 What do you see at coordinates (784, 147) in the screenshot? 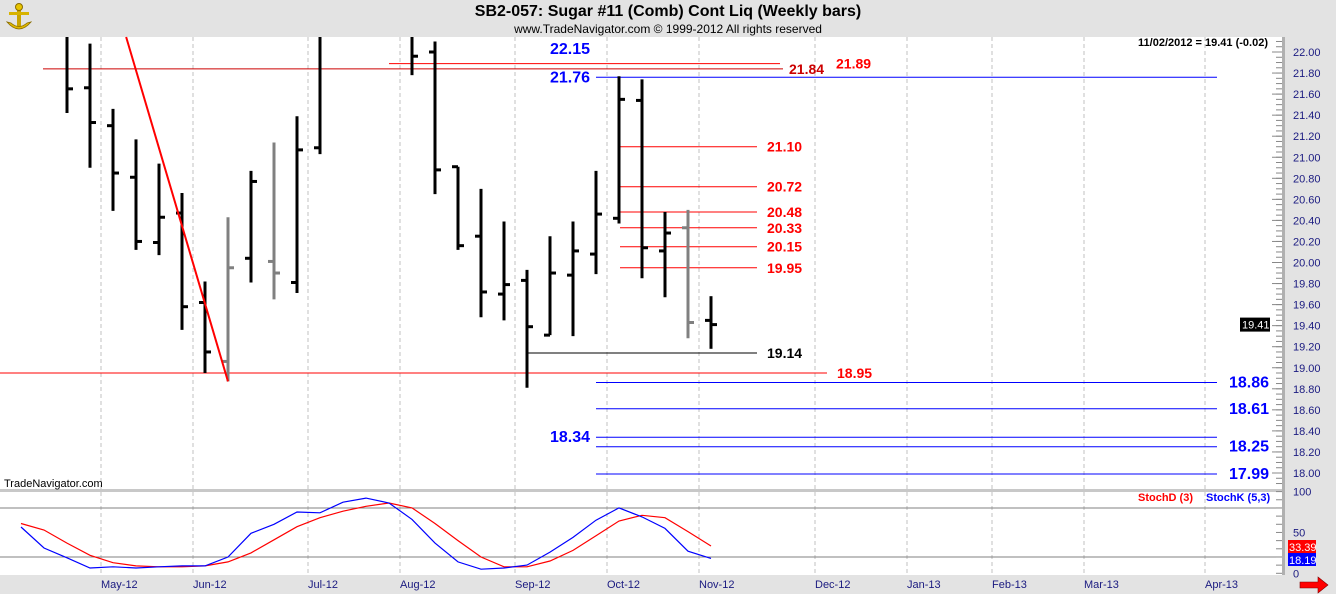
I see `level-label: 21.10` at bounding box center [784, 147].